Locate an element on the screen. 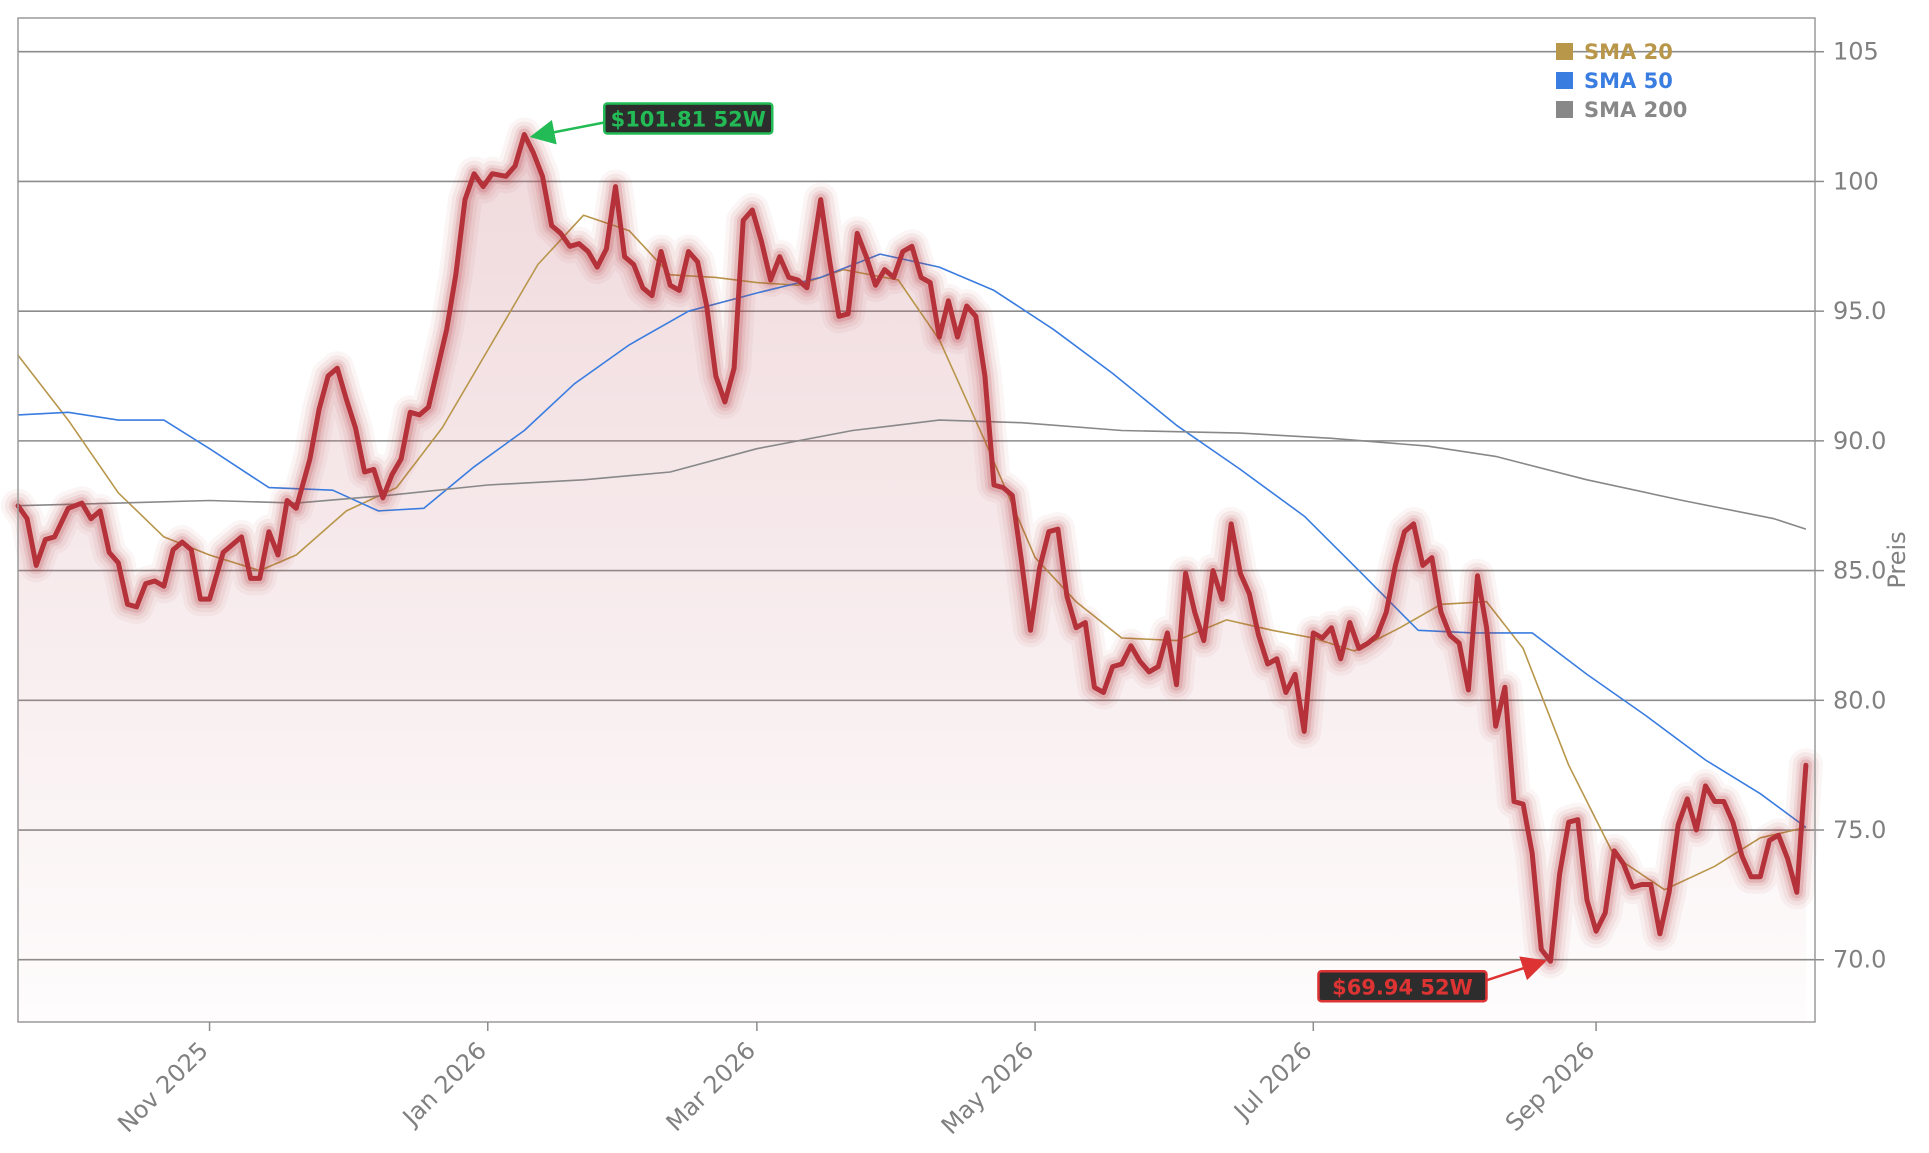 This screenshot has width=1929, height=1153. y-tick-label-2: 80.0 is located at coordinates (1859, 700).